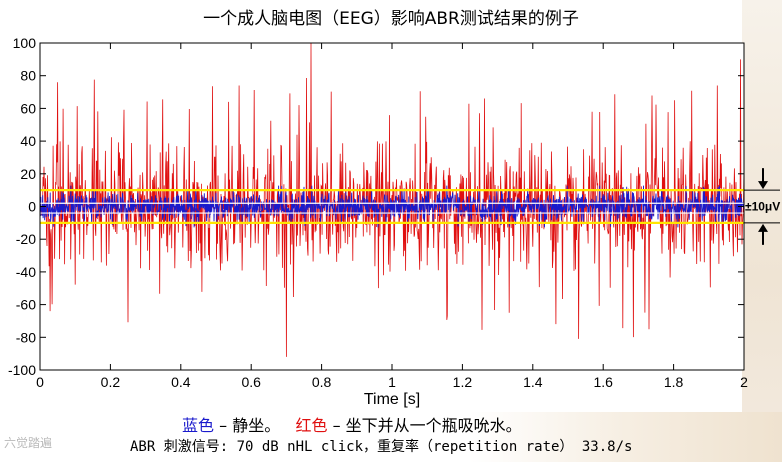  What do you see at coordinates (763, 185) in the screenshot?
I see `annotation-arrow-down-head` at bounding box center [763, 185].